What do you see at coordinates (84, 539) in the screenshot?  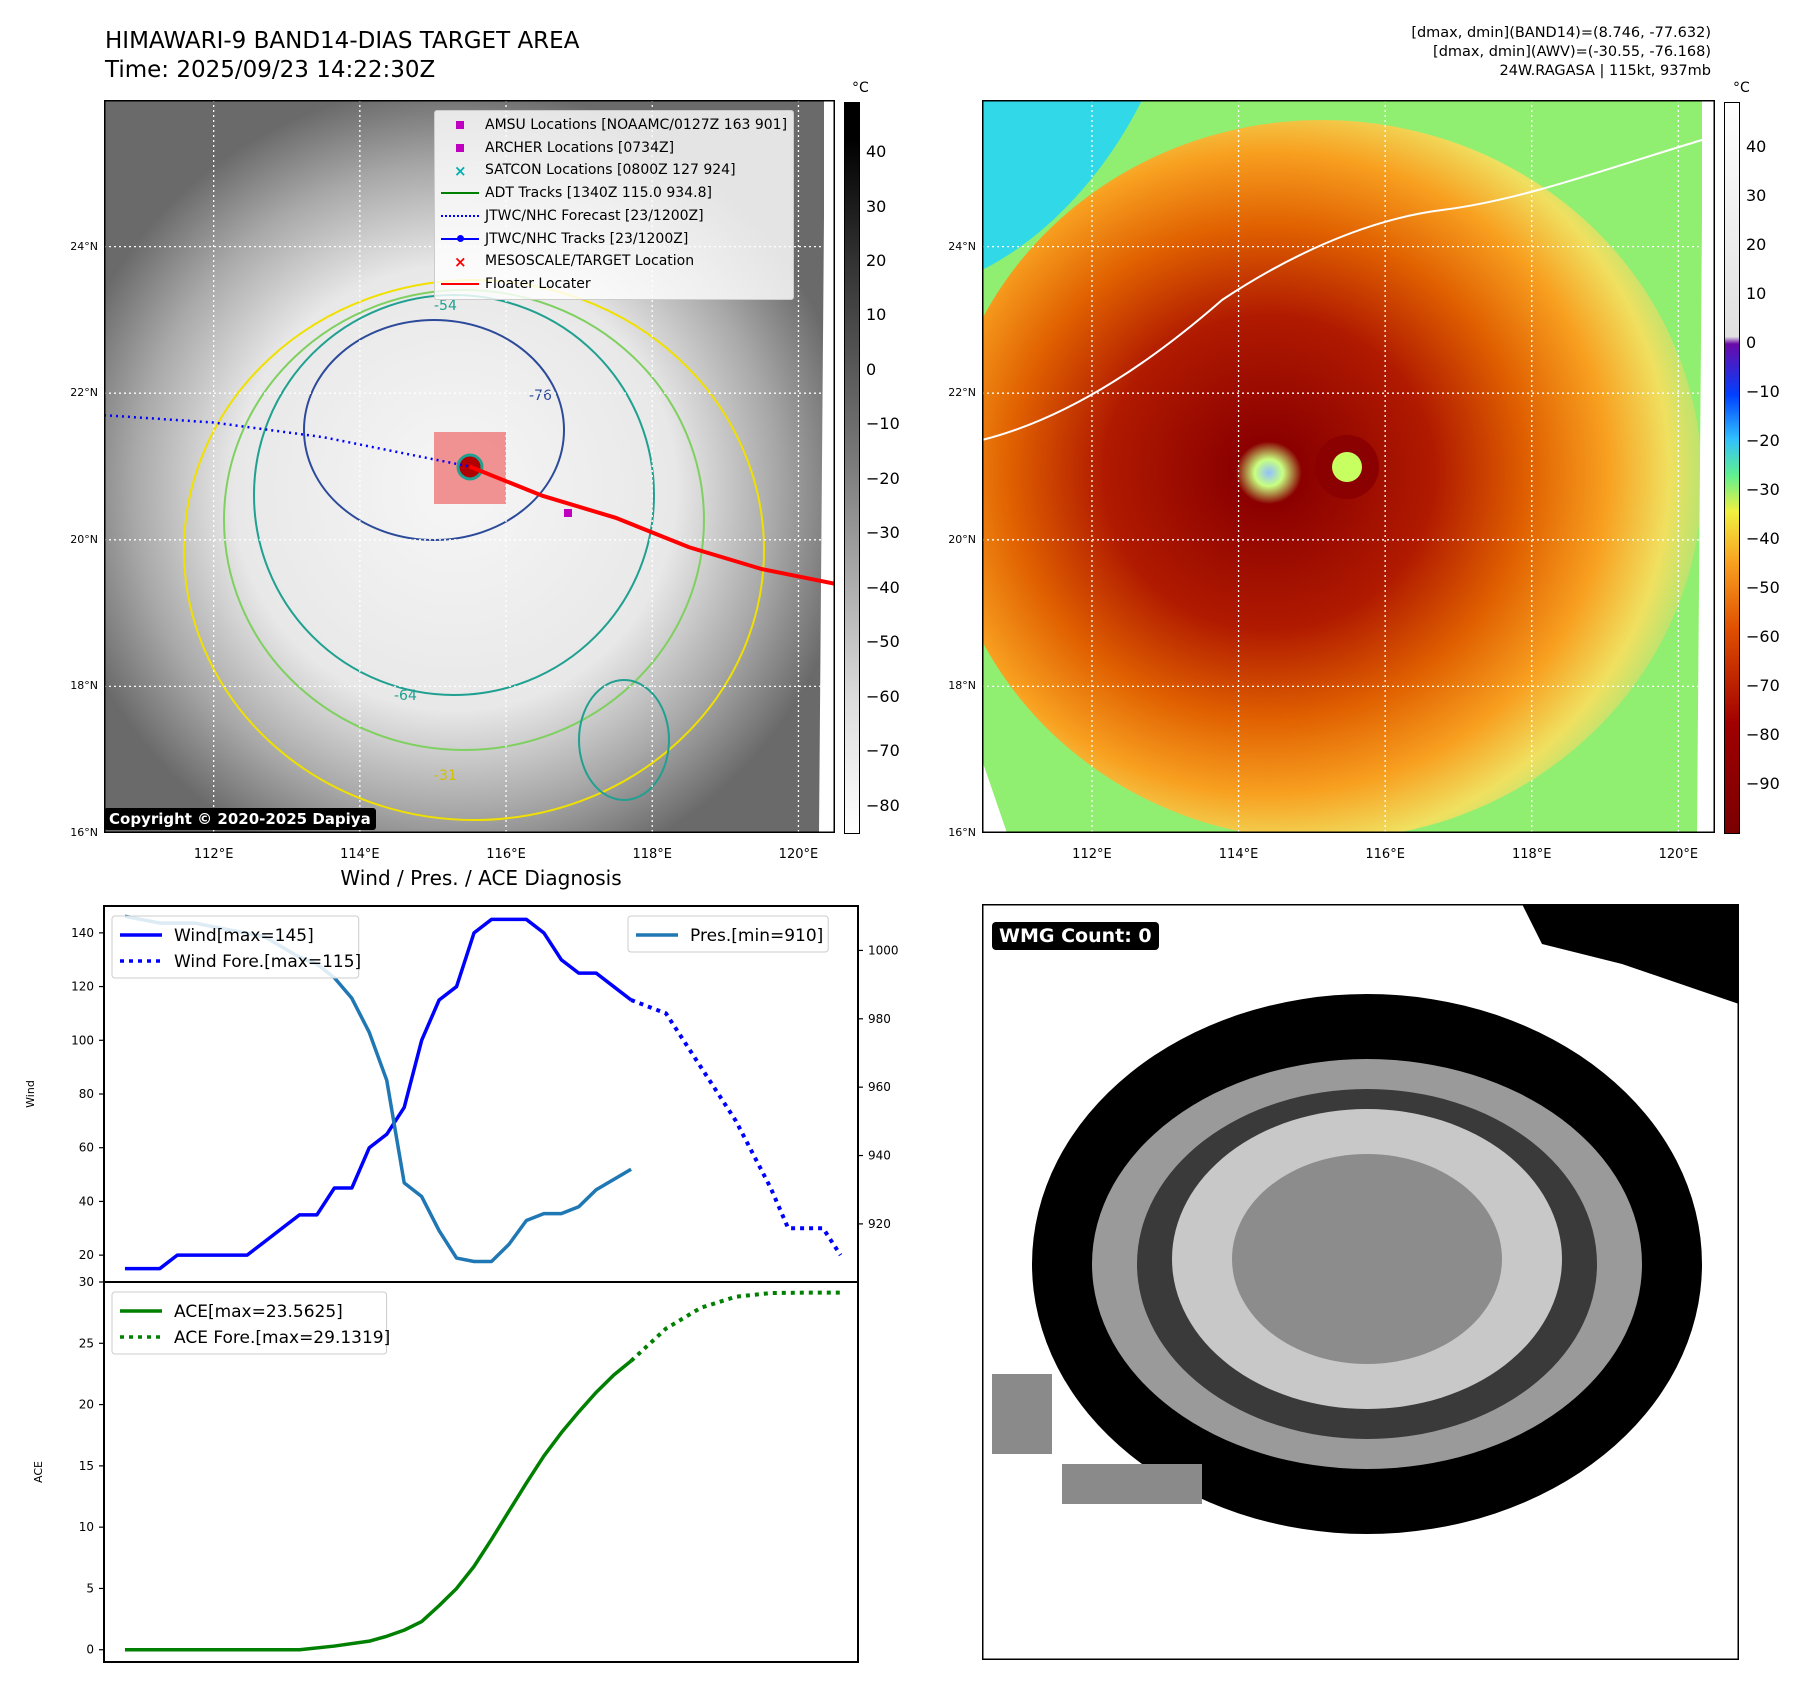 I see `lat-tick-label: 20°N` at bounding box center [84, 539].